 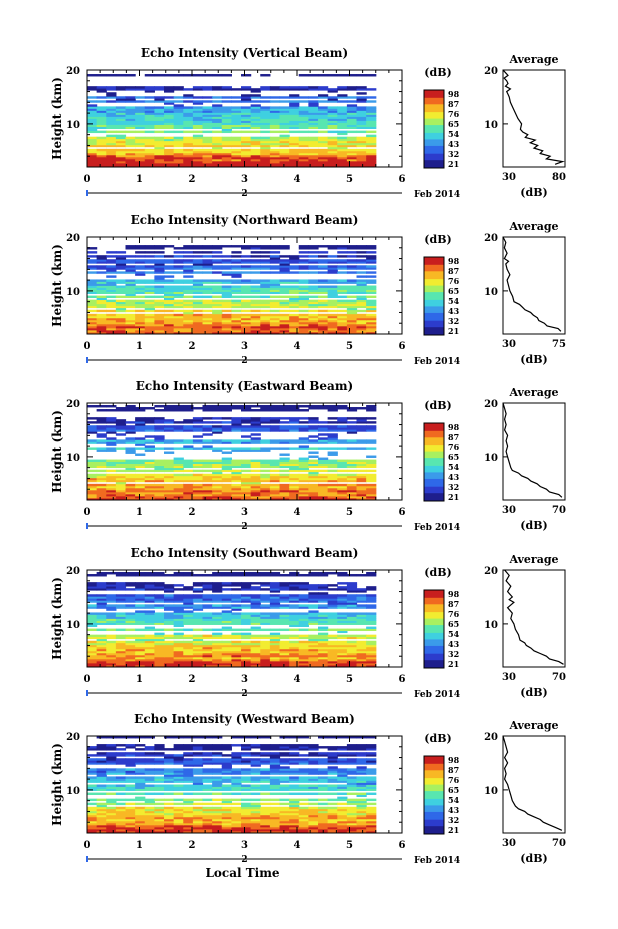 I want to click on heatmap, so click(x=232, y=121).